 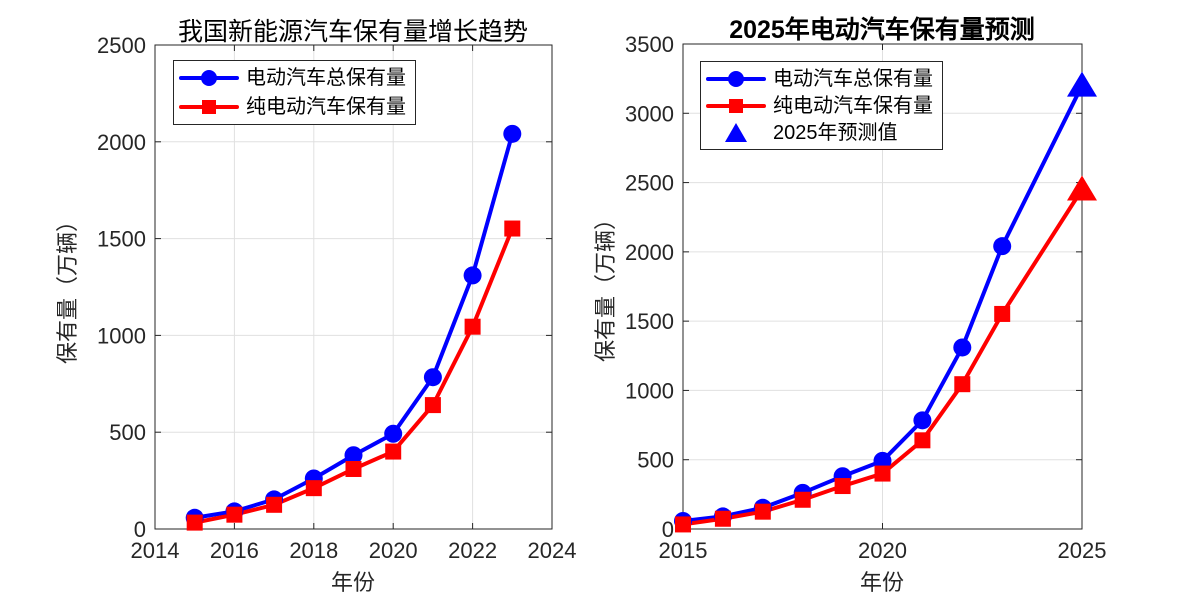 I want to click on left-legend: 电动汽车总保有量 纯电动汽车保有量, so click(x=294, y=92).